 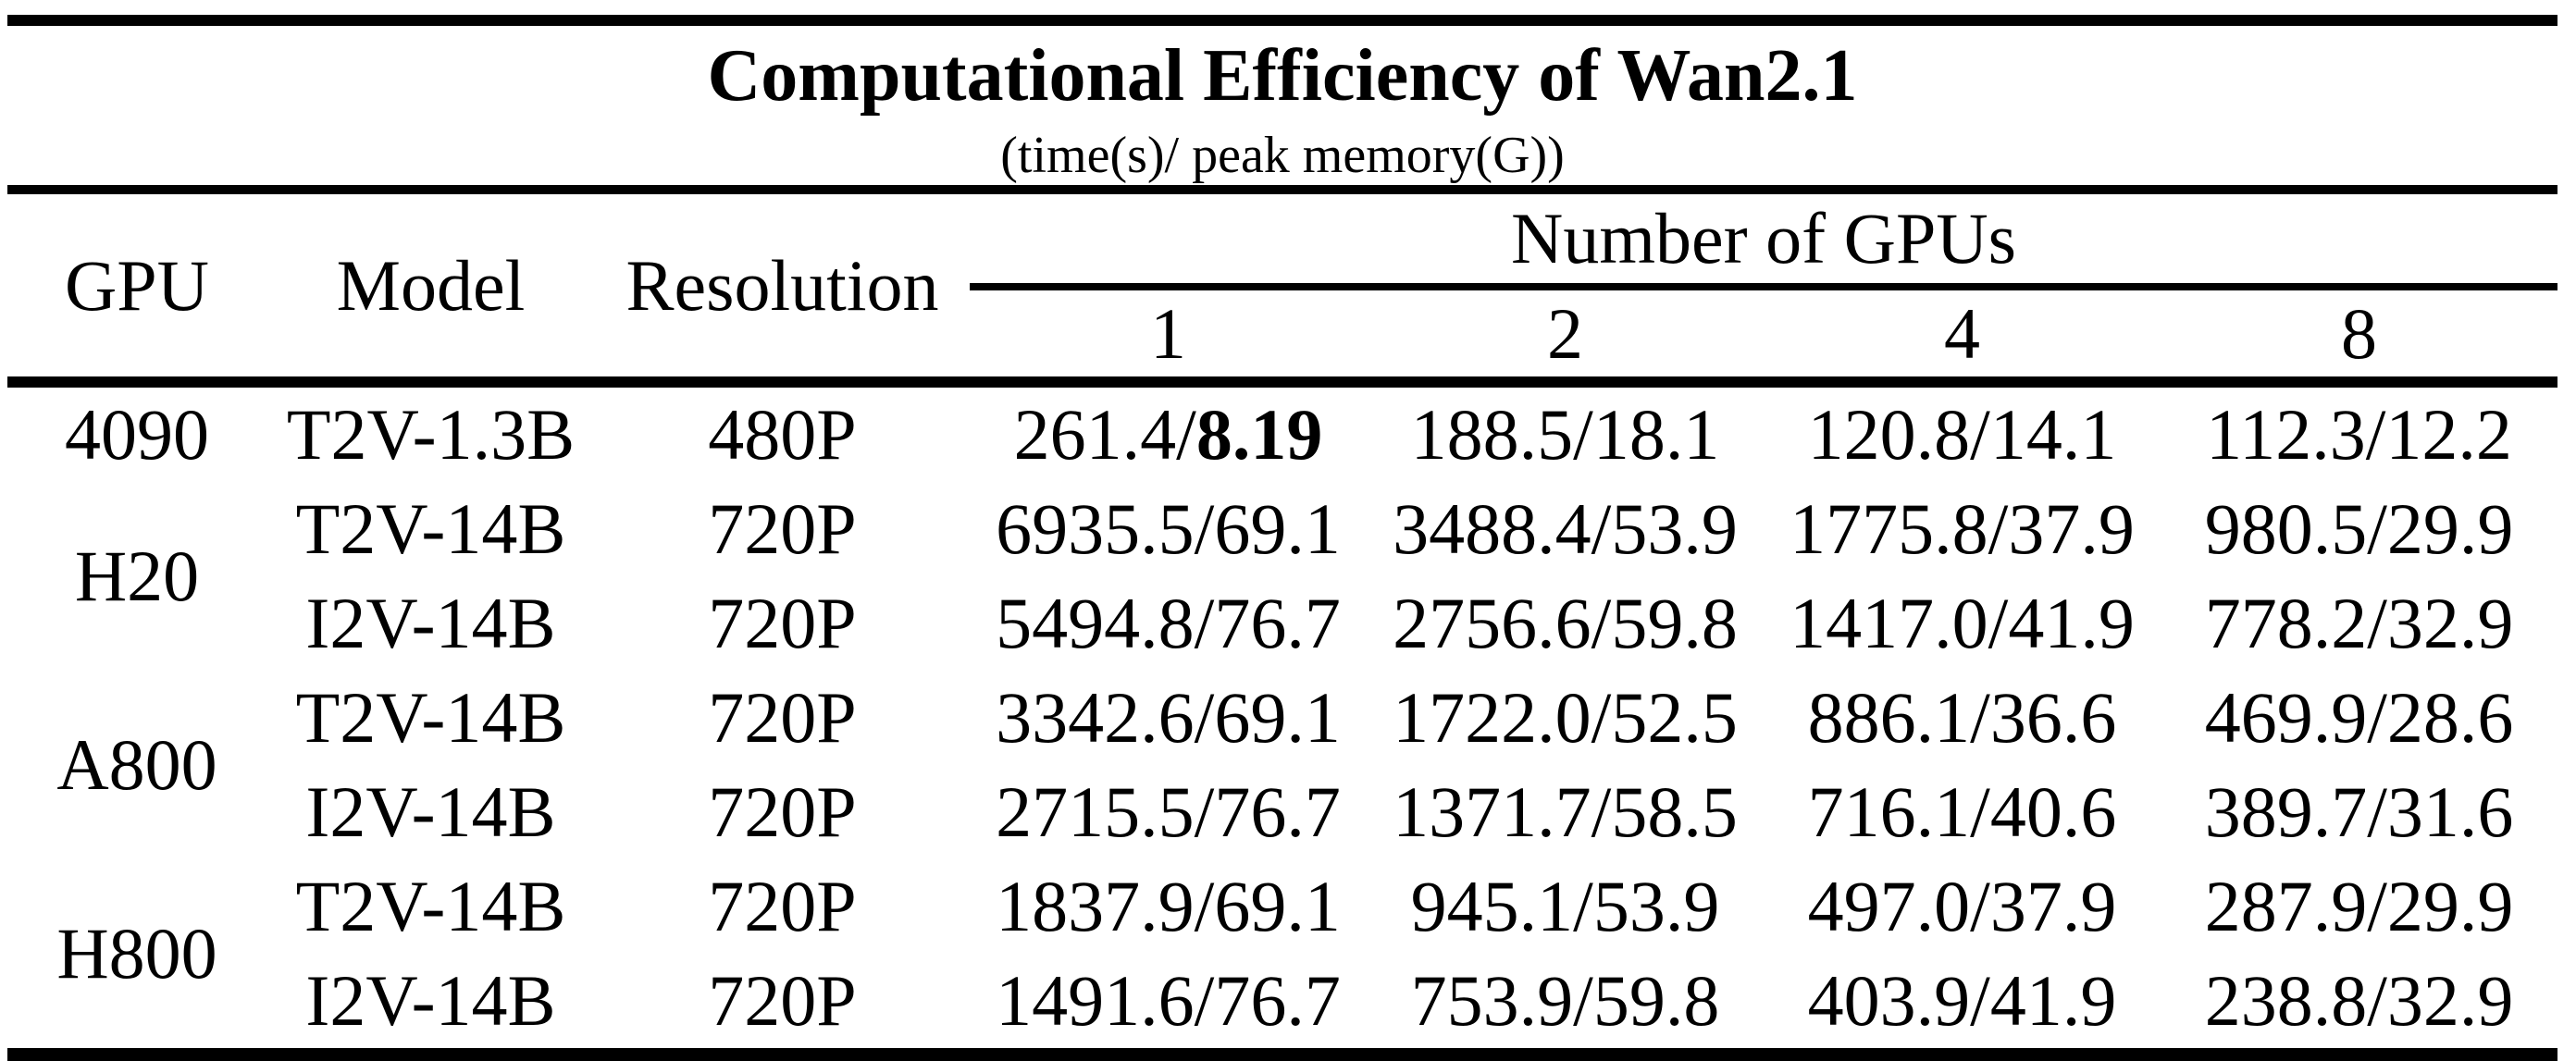 I want to click on gpu-cell: H800, so click(x=136, y=953).